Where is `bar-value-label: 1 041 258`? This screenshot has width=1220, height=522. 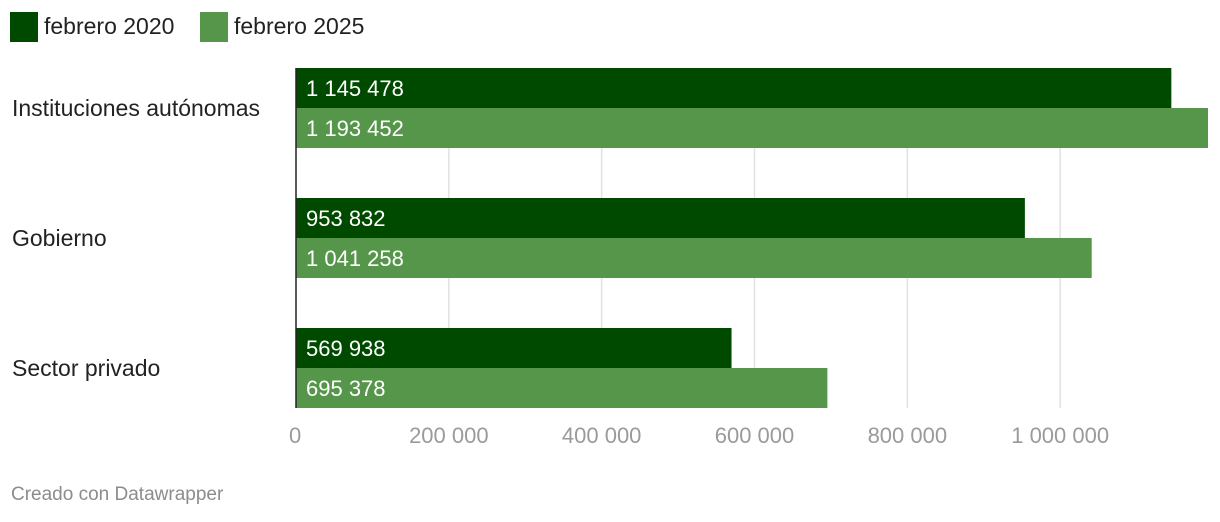
bar-value-label: 1 041 258 is located at coordinates (355, 258).